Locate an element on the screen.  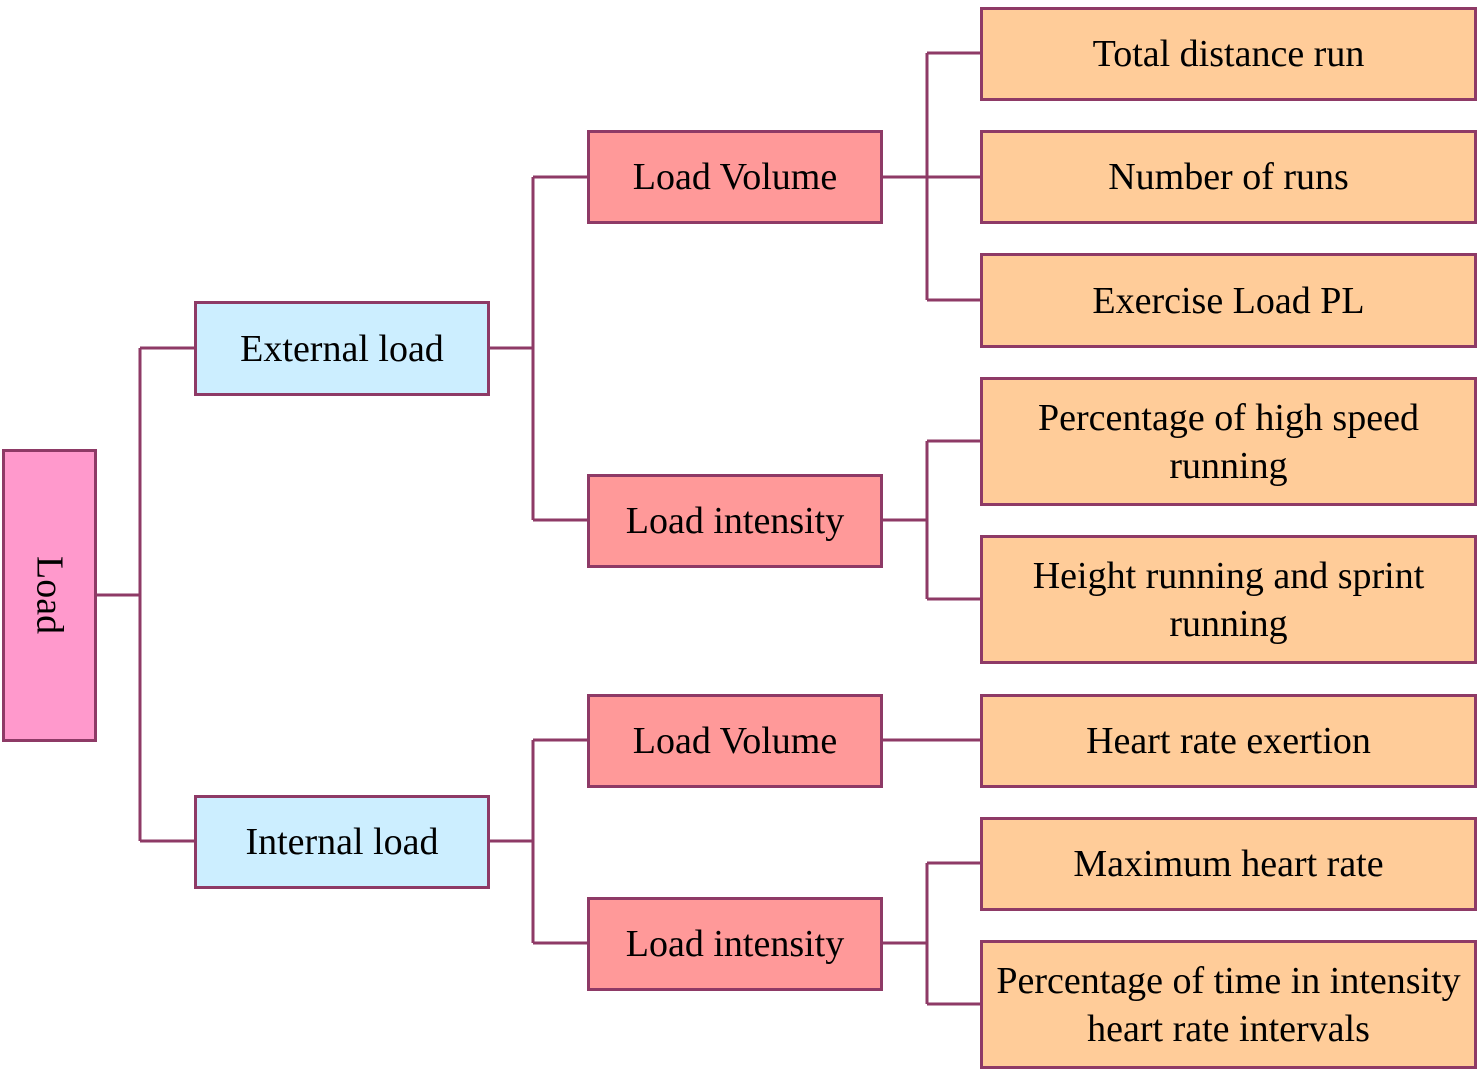
node-internal-load-intensity: Load intensity is located at coordinates (735, 944).